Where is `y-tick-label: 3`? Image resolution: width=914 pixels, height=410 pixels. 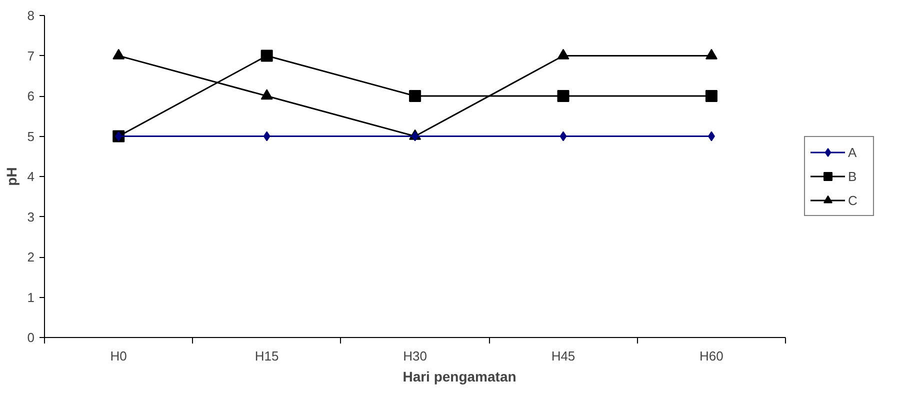
y-tick-label: 3 is located at coordinates (31, 216).